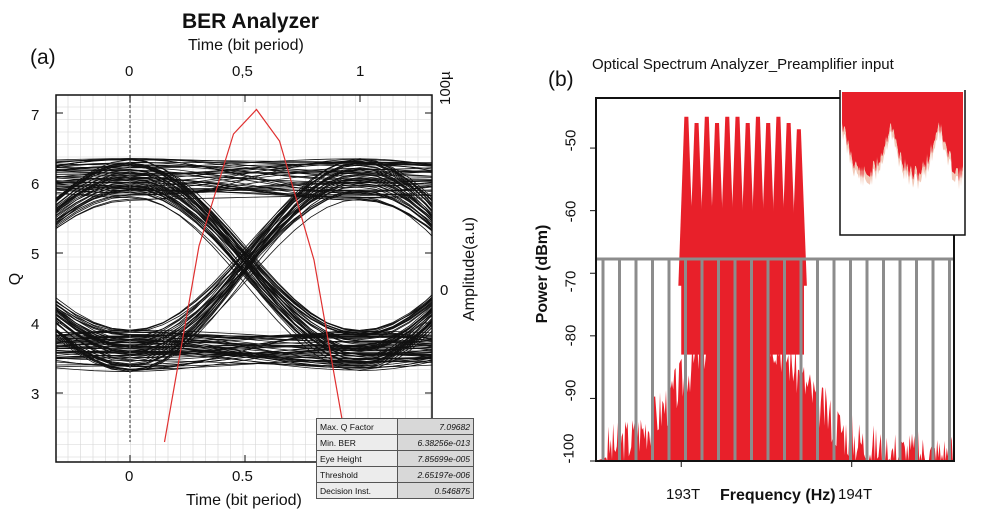  I want to click on stats-key: Threshold, so click(357, 474).